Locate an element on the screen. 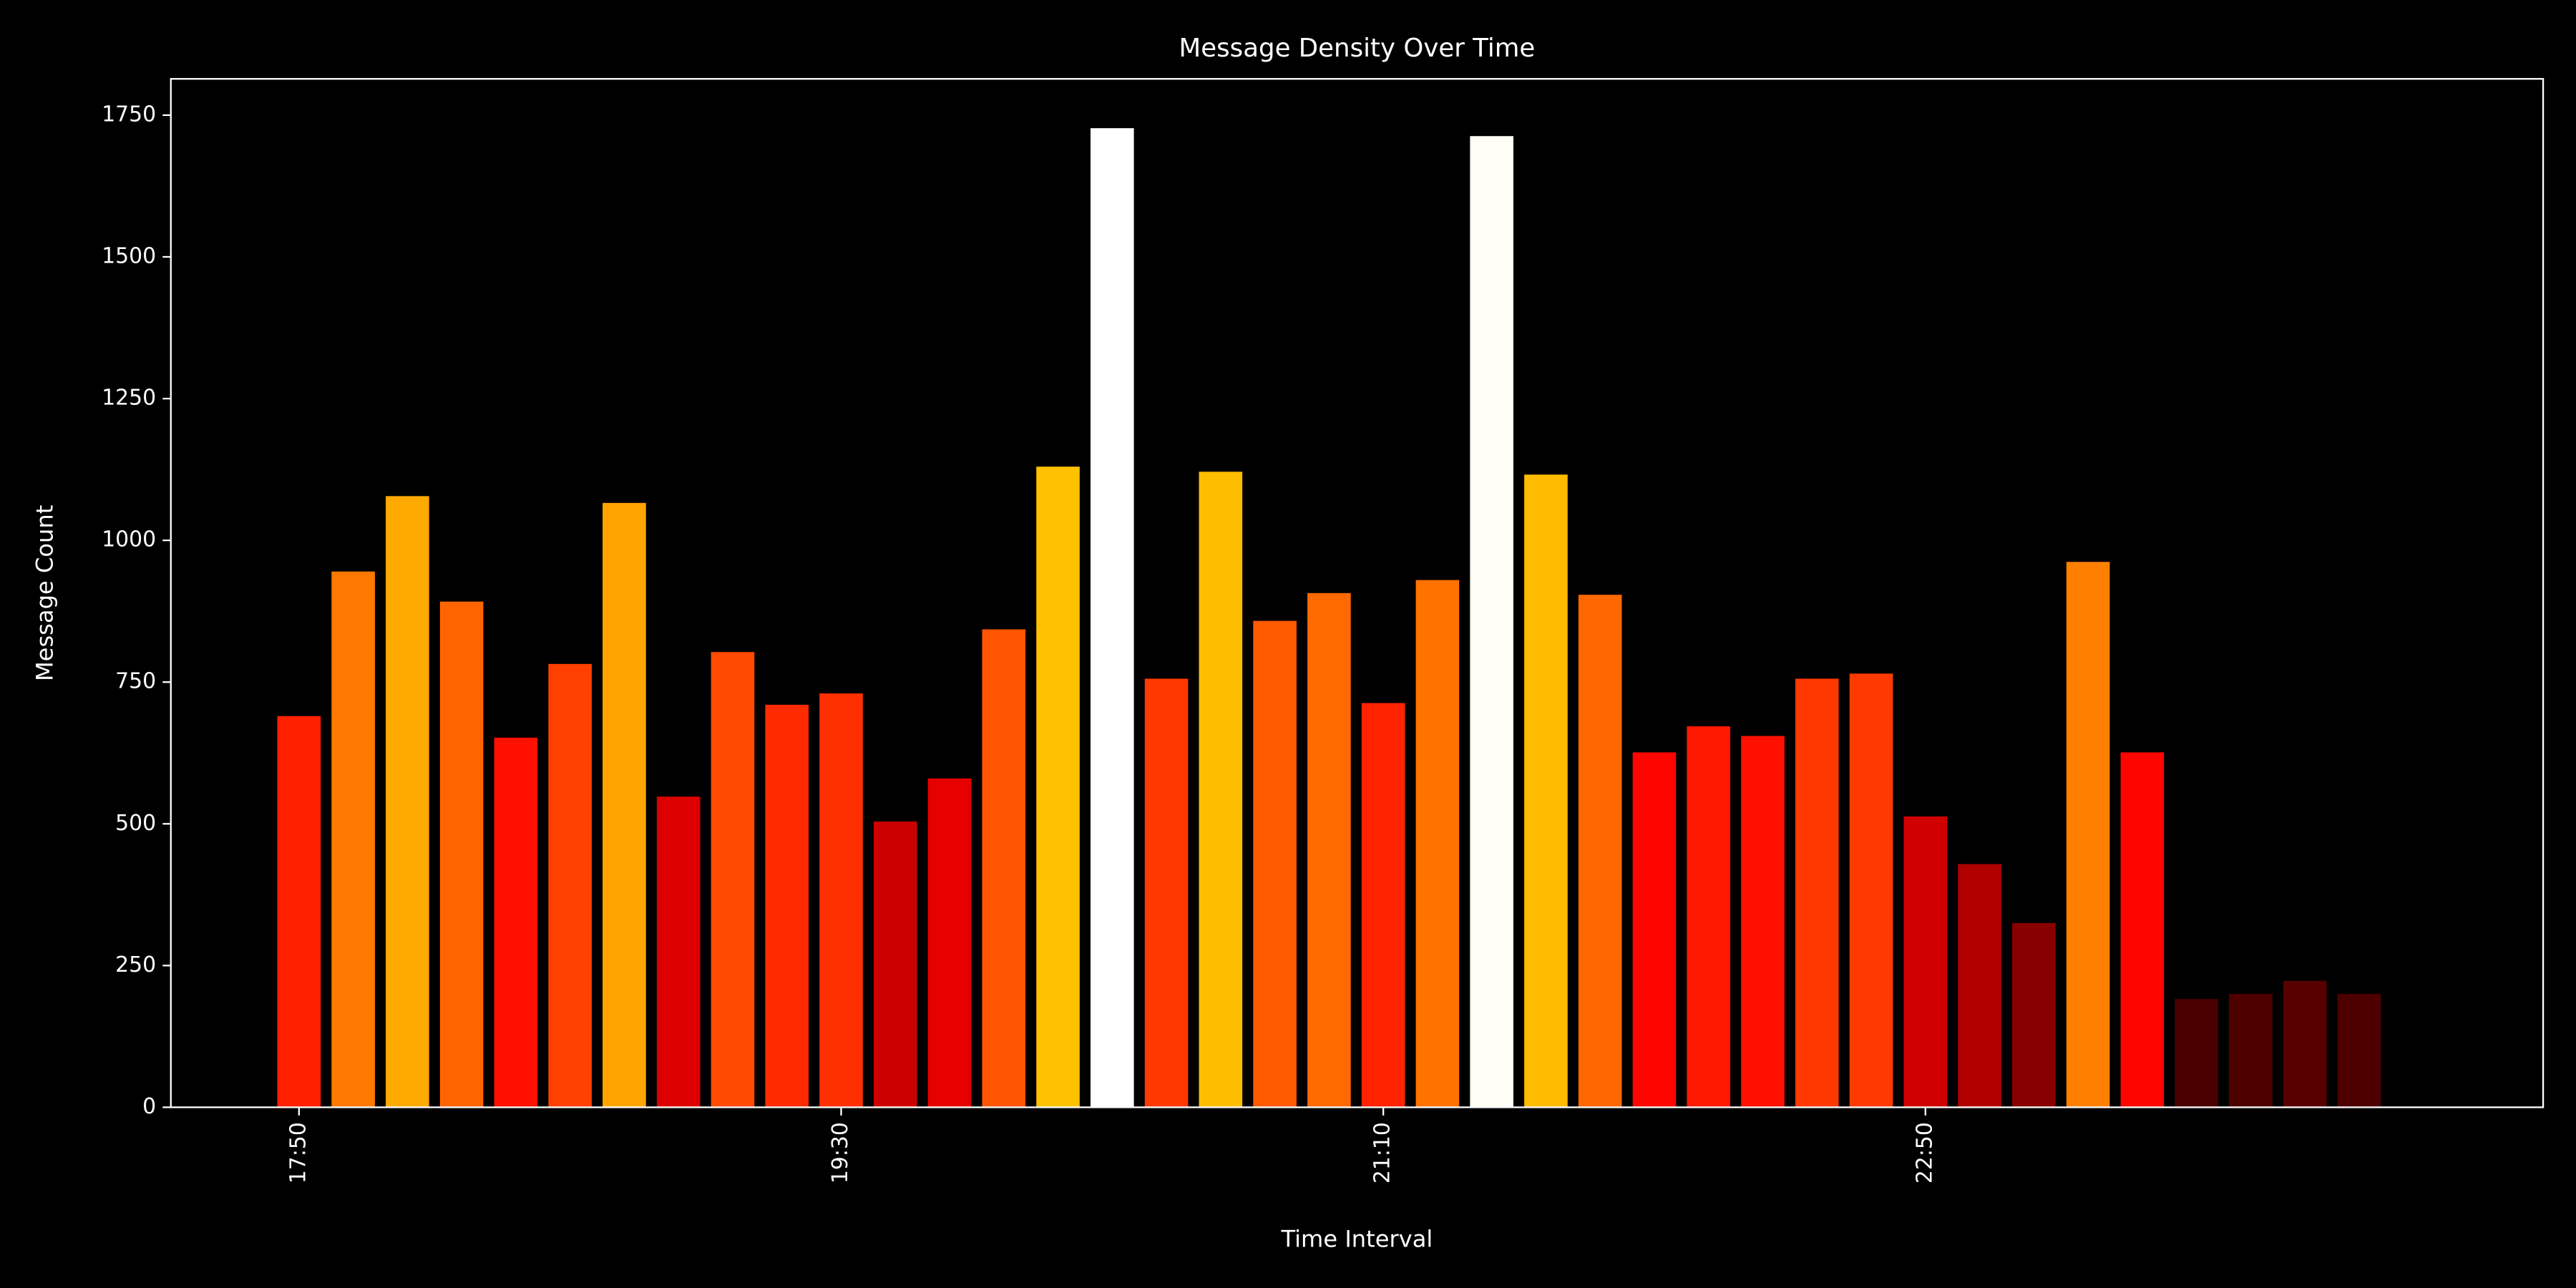  y-tick-label: 1500 is located at coordinates (129, 255).